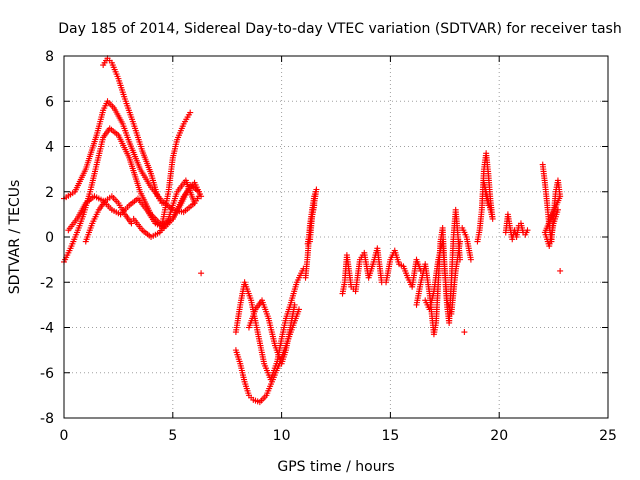 This screenshot has width=640, height=480. What do you see at coordinates (176, 169) in the screenshot?
I see `series-arc-E` at bounding box center [176, 169].